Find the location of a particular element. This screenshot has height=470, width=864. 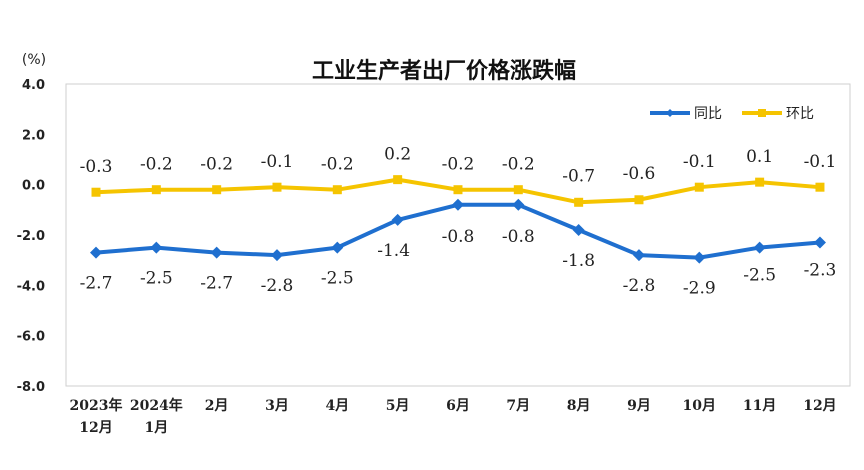

y-axis-ticks: 4.0 2.0 0.0 -2.0 -4.0 -6.0 -8.0 is located at coordinates (31, 236).